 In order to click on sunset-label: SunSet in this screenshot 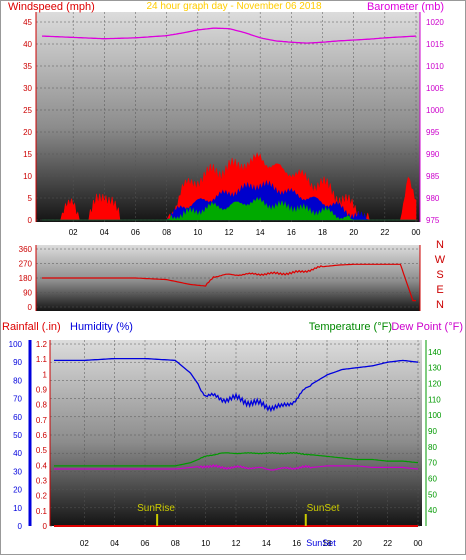, I will do `click(323, 508)`.